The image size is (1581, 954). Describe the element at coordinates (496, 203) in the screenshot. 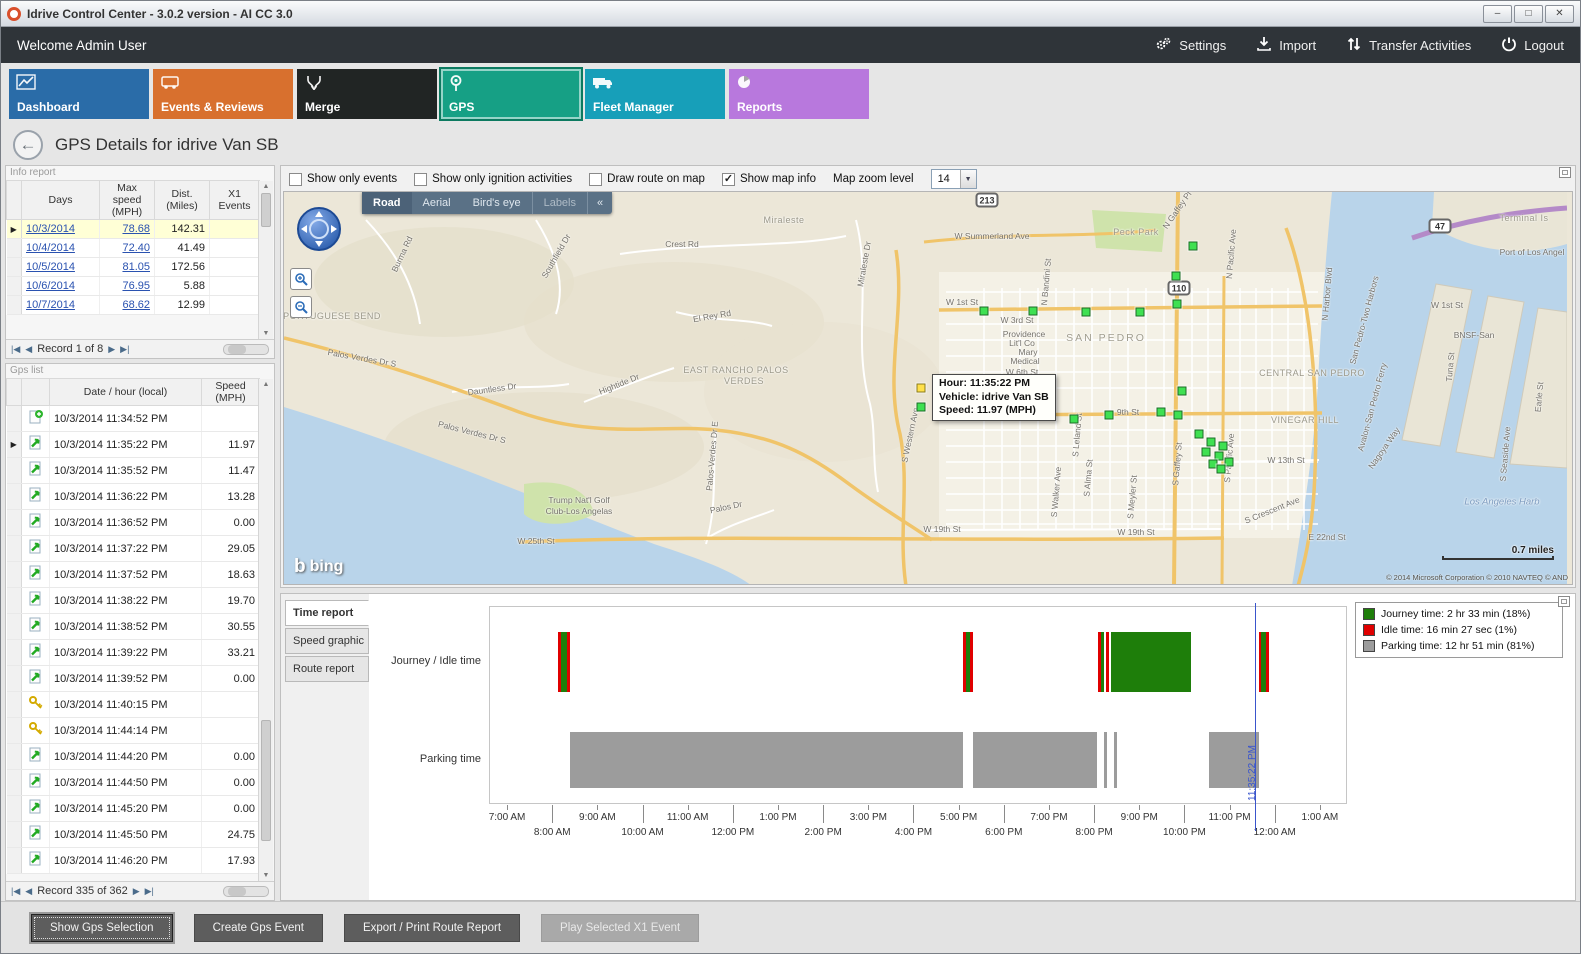

I see `map-style-bird-s-eye: Bird's eye` at that location.